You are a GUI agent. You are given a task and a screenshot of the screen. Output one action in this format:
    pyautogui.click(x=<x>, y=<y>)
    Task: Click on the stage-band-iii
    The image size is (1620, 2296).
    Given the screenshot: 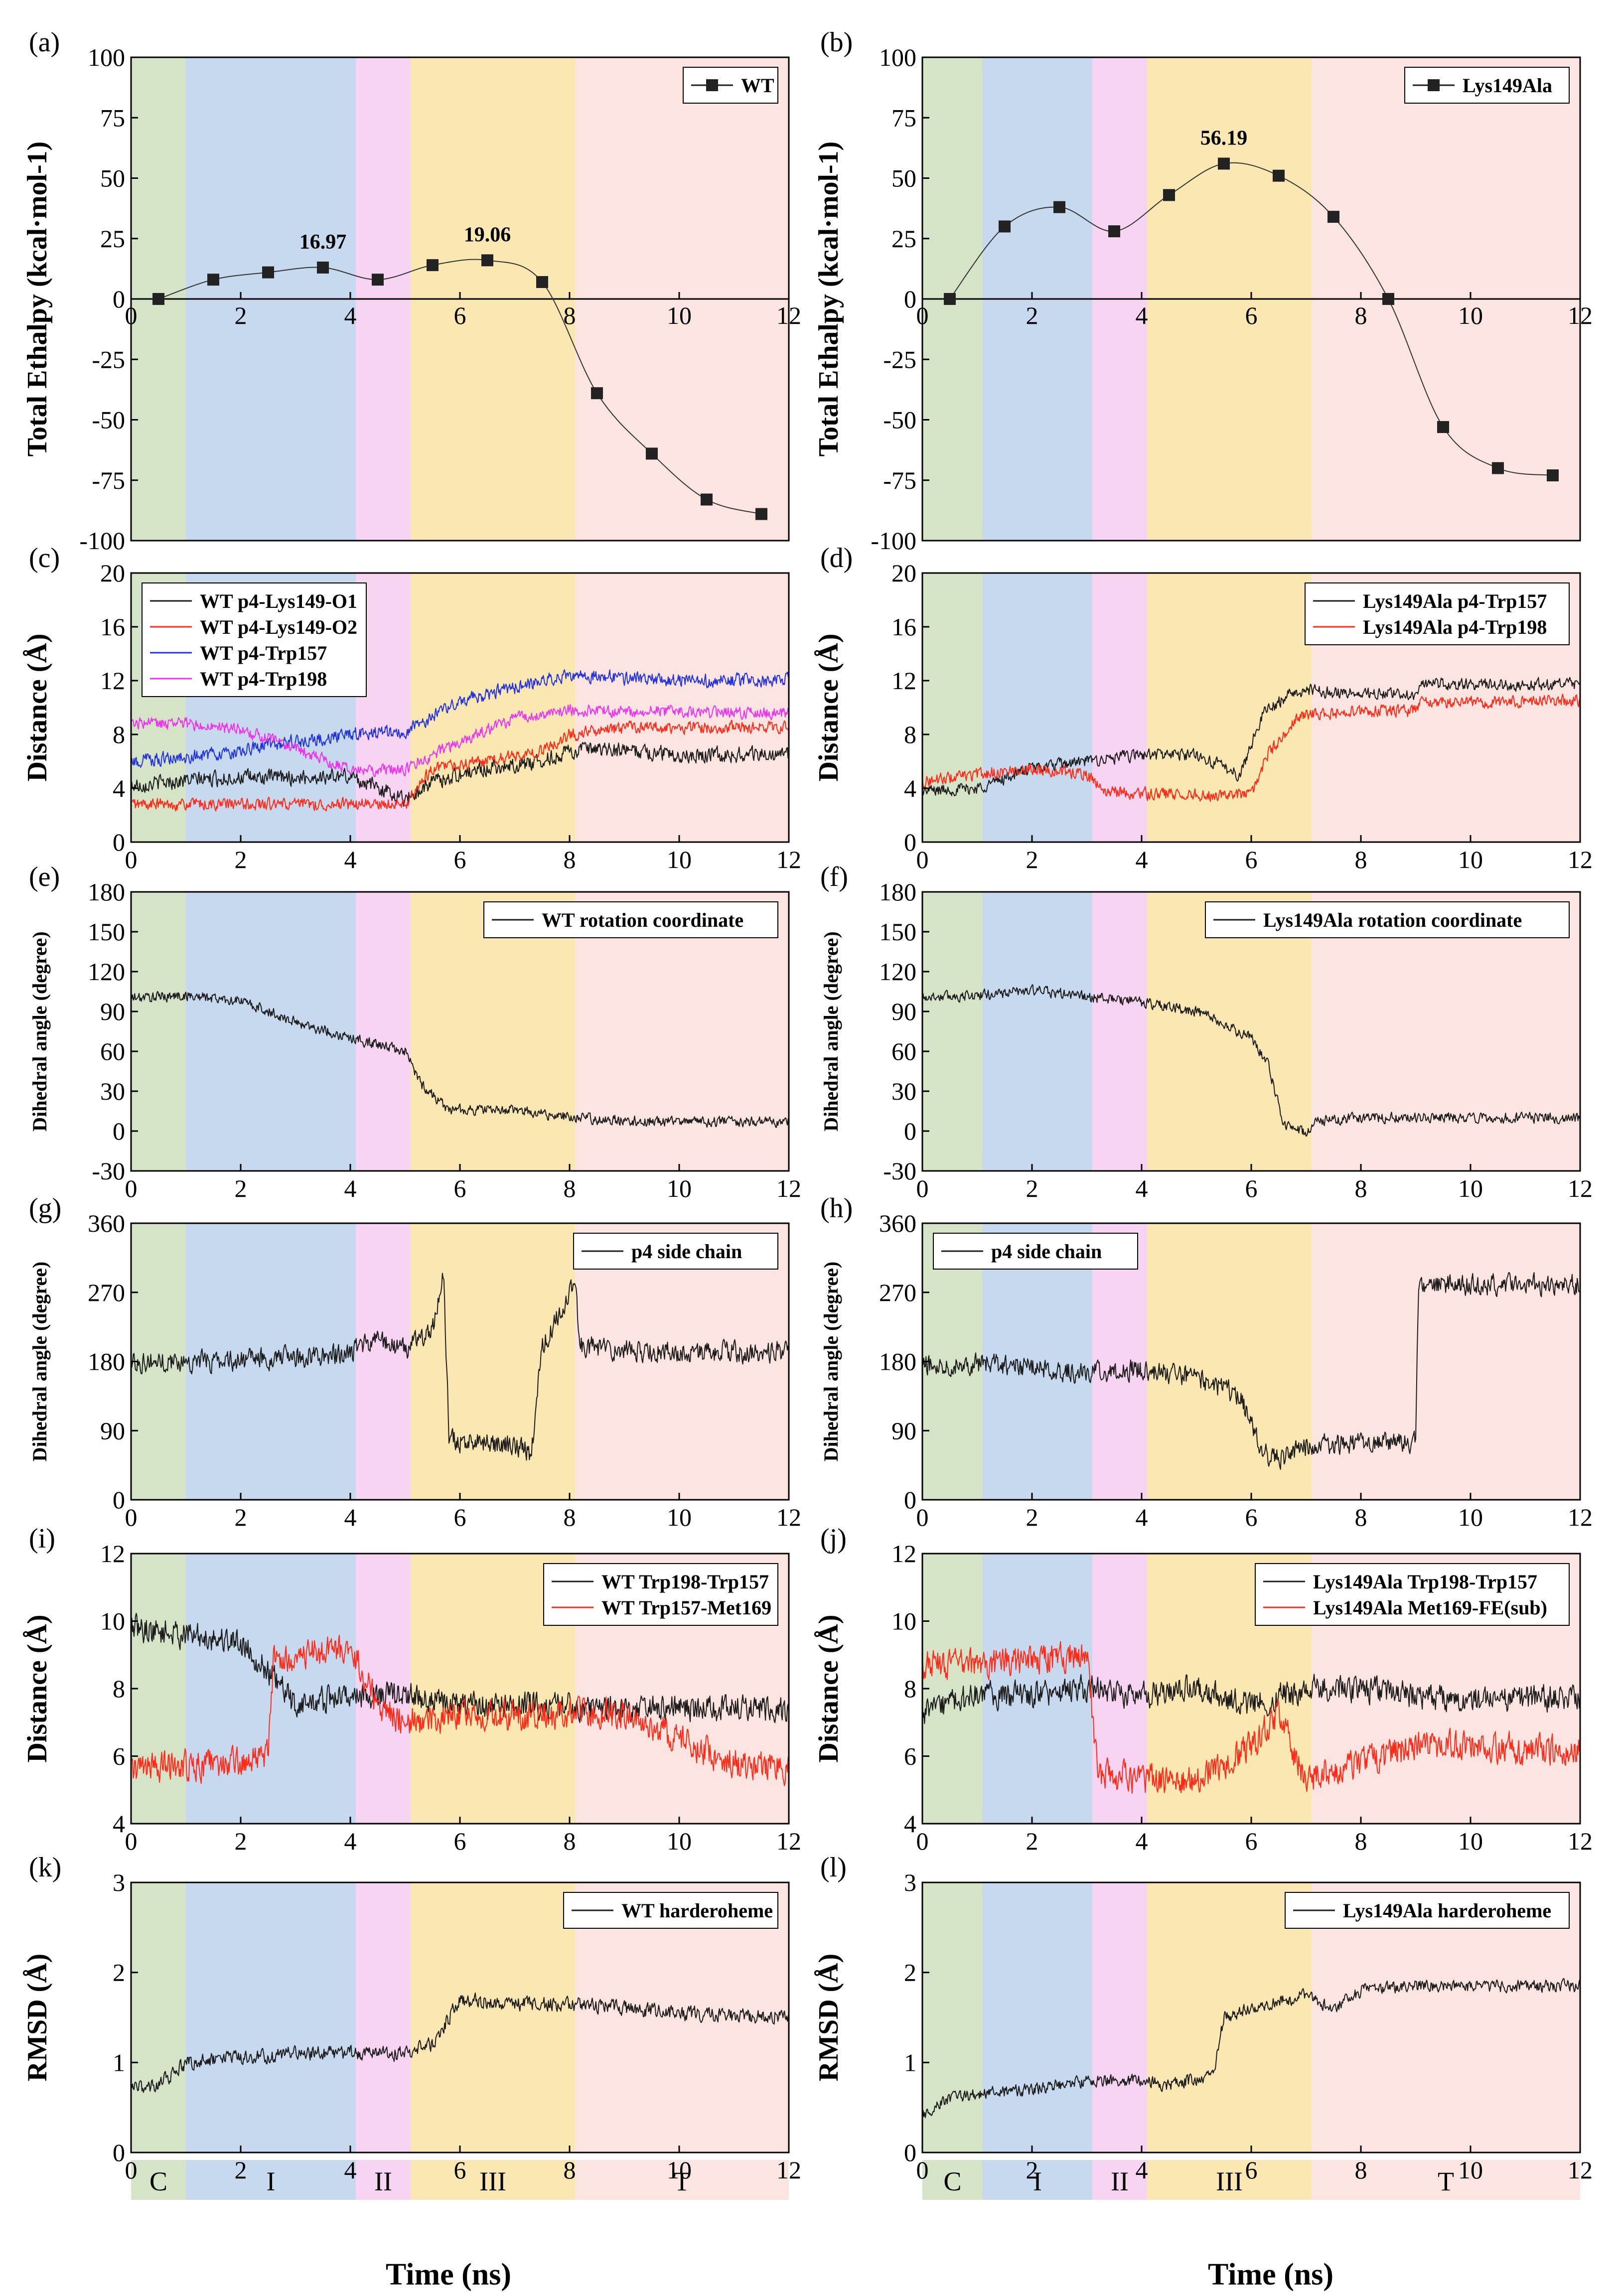 What is the action you would take?
    pyautogui.click(x=1229, y=1361)
    